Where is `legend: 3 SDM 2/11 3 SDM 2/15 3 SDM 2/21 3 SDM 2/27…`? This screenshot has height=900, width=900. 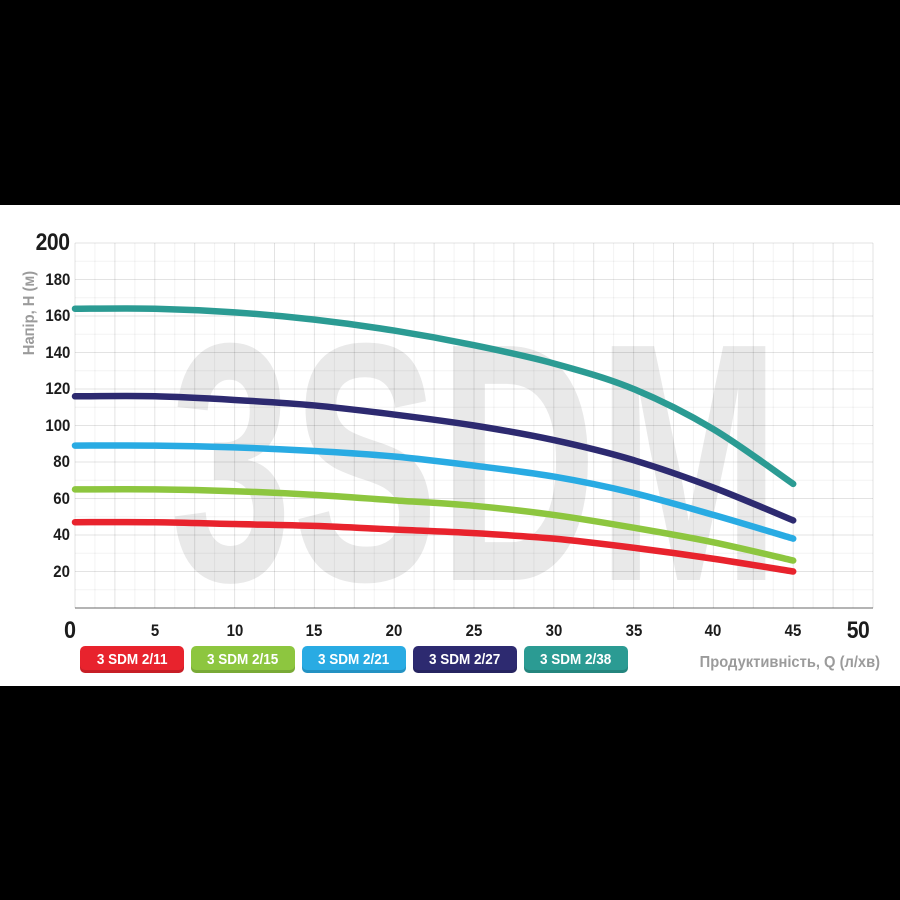
legend: 3 SDM 2/11 3 SDM 2/15 3 SDM 2/21 3 SDM 2/27… is located at coordinates (354, 659).